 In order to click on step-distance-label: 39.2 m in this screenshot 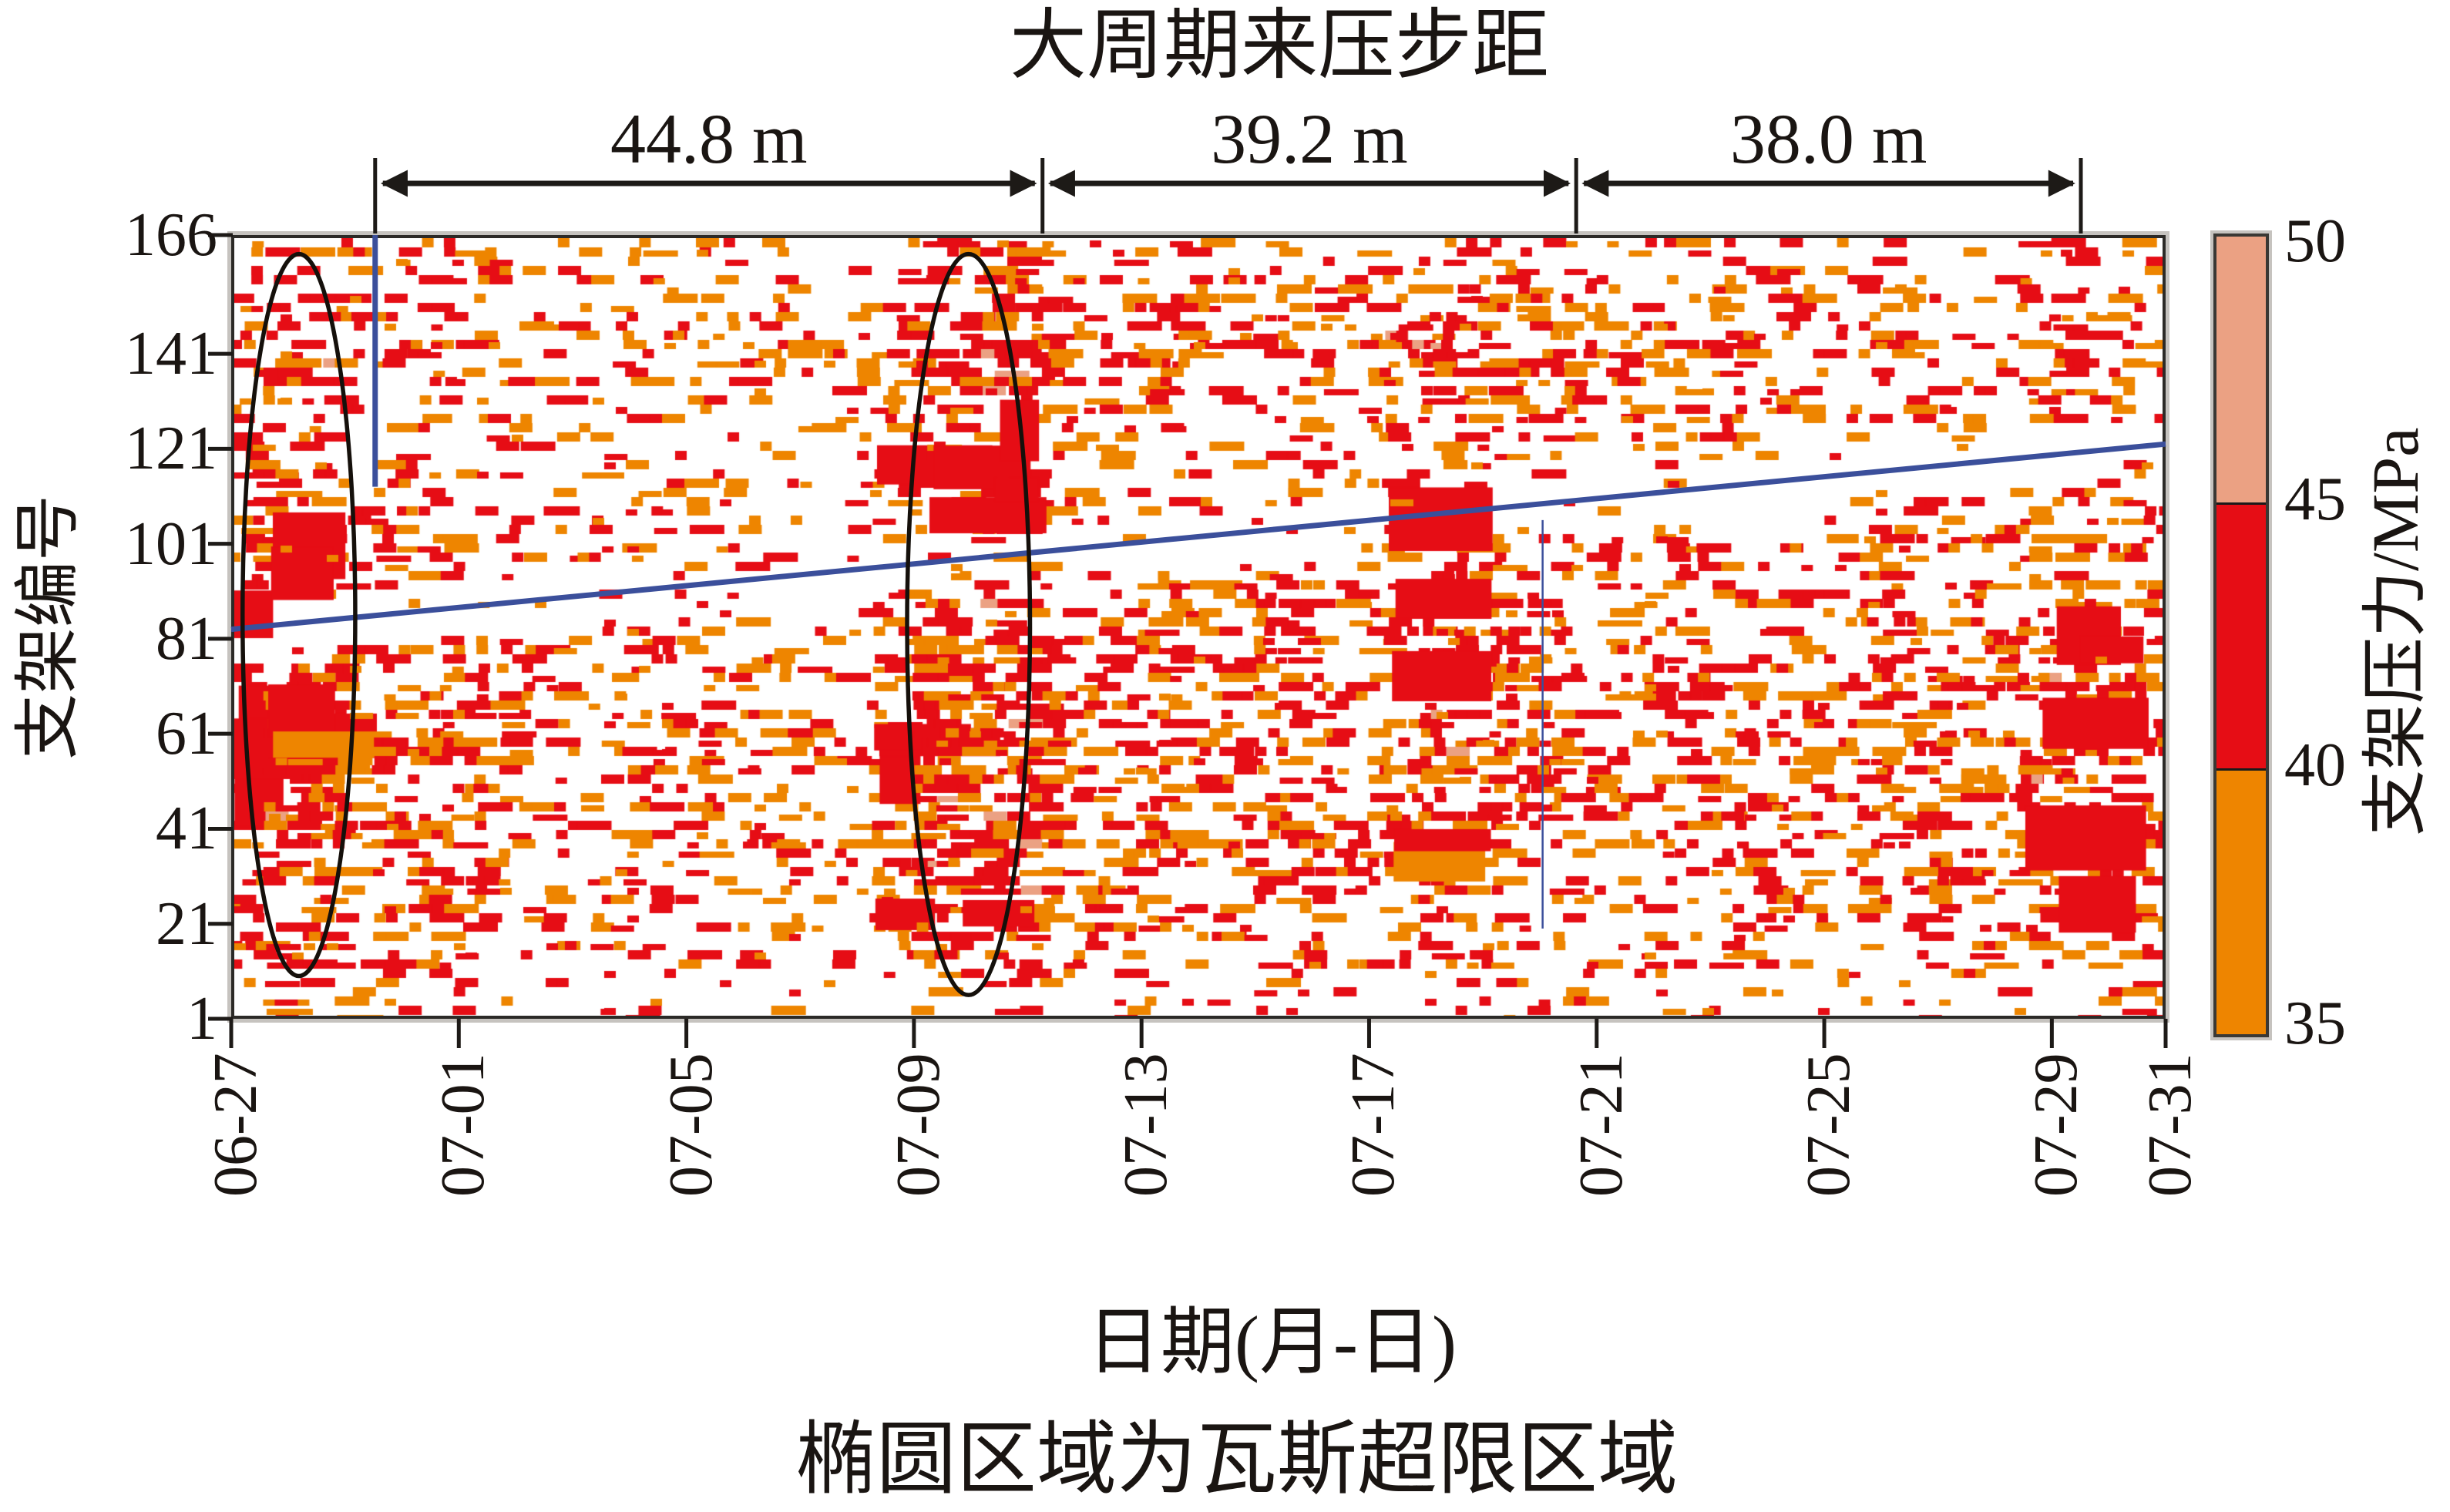, I will do `click(1309, 138)`.